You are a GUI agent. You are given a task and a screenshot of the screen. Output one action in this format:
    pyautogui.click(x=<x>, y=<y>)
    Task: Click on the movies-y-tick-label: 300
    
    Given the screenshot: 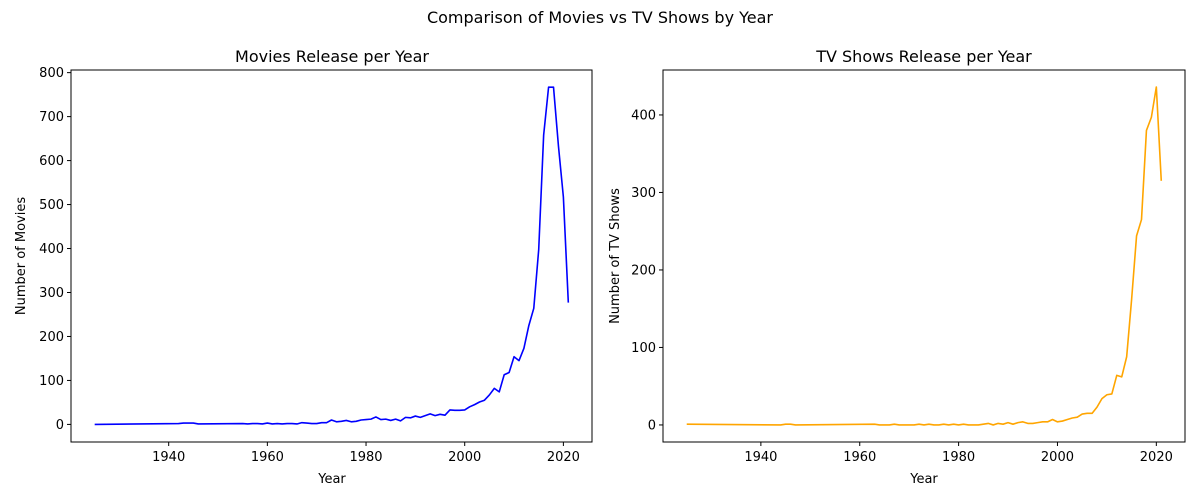 What is the action you would take?
    pyautogui.click(x=51, y=293)
    